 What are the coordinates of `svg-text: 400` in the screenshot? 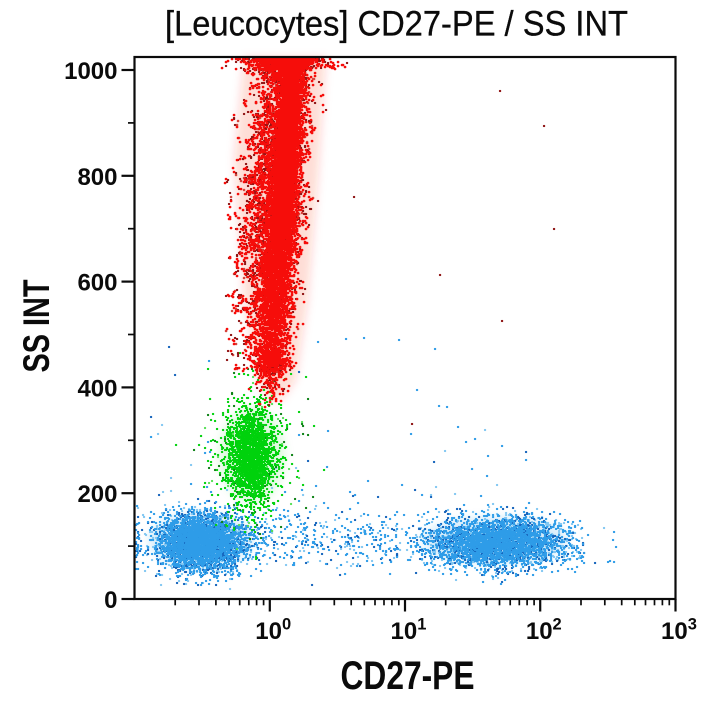 It's located at (97, 388).